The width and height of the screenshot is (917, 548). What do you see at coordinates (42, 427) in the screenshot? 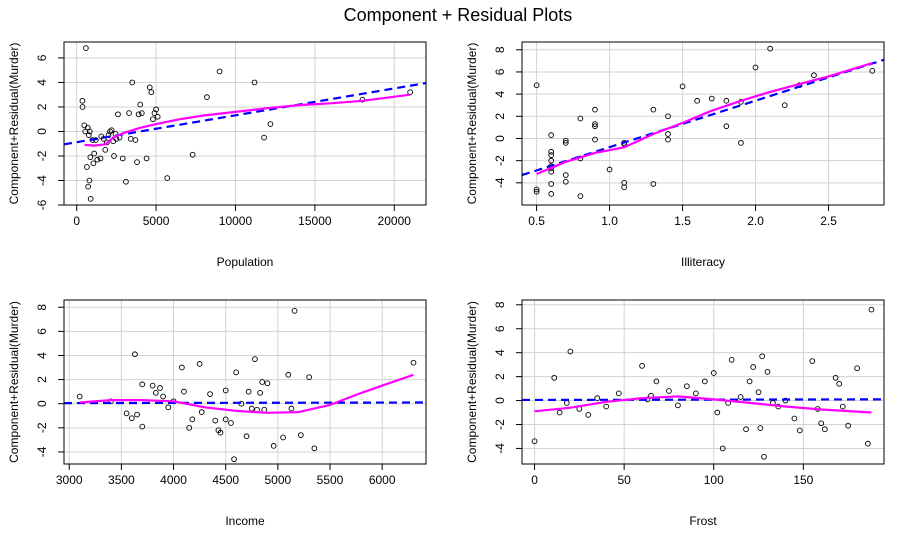
I see `income-ytick-label-1: -2` at bounding box center [42, 427].